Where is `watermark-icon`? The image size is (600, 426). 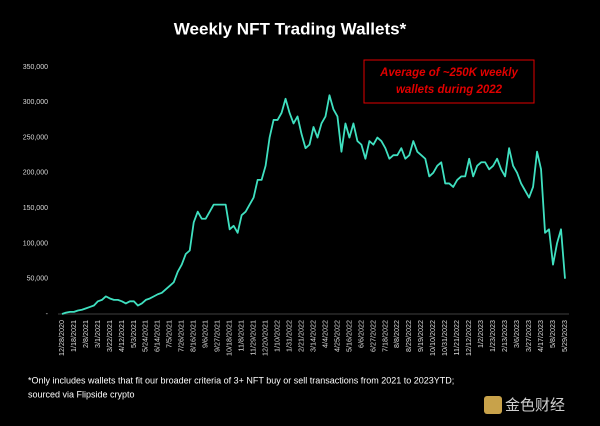
watermark-icon is located at coordinates (493, 405).